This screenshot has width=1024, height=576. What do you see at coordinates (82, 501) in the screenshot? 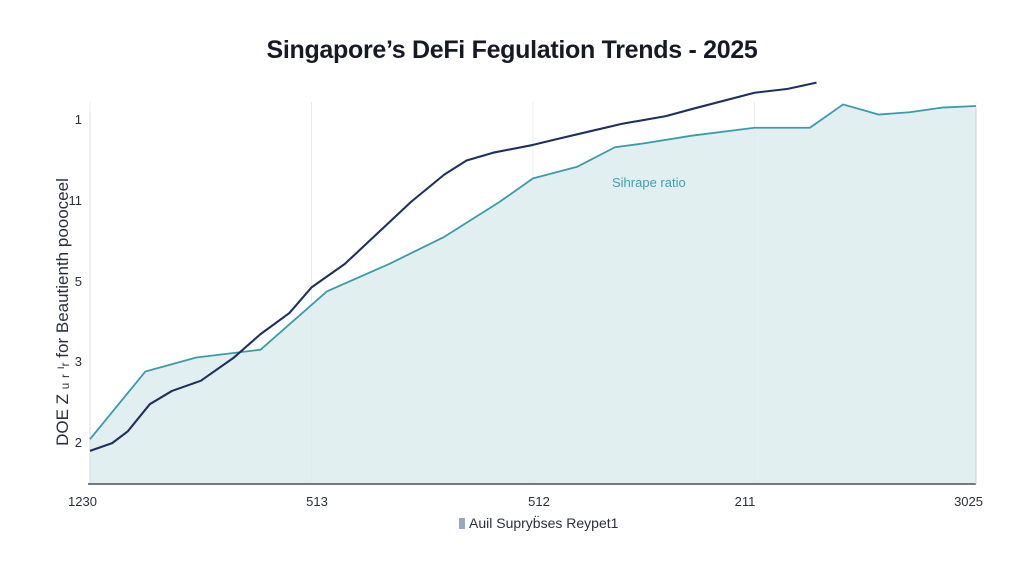
I see `x-tick-label: 1230` at bounding box center [82, 501].